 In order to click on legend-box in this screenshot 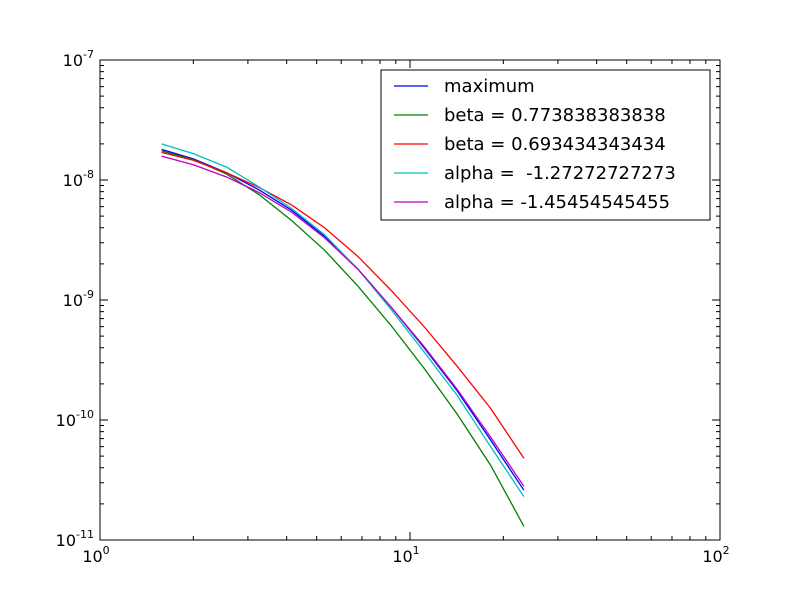, I will do `click(545, 145)`.